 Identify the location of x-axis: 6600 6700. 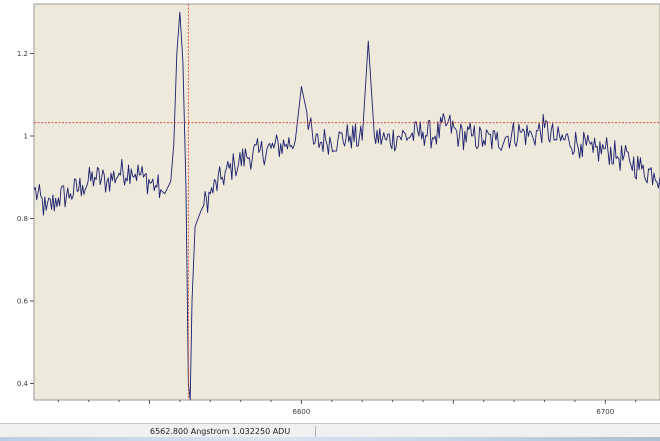
(347, 408).